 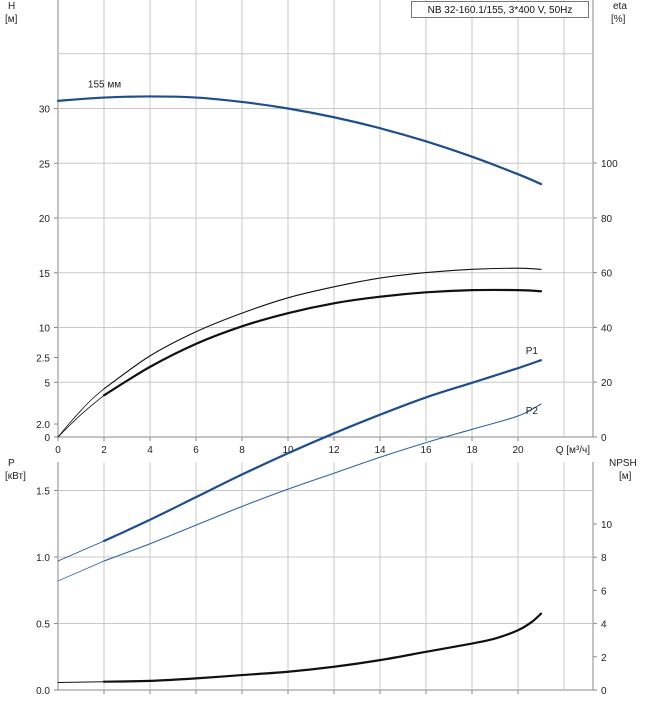 I want to click on top-series-eta-thick, so click(x=322, y=342).